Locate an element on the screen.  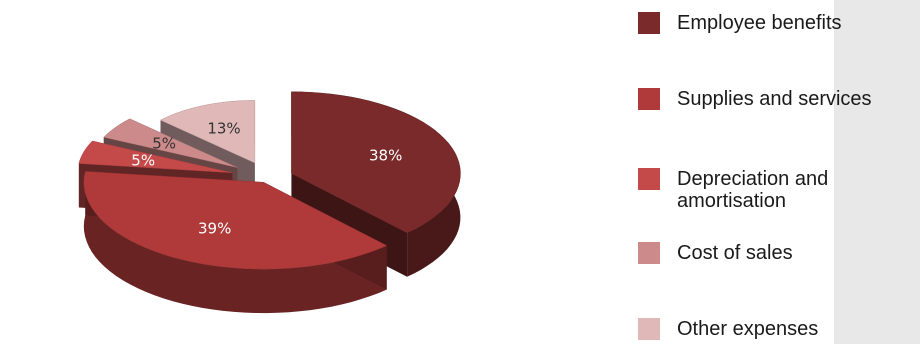
background-strip is located at coordinates (877, 172).